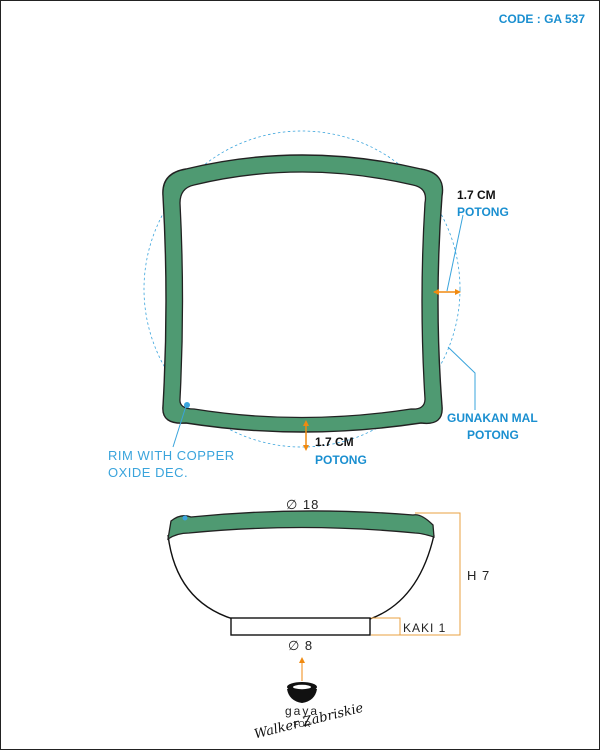  Describe the element at coordinates (341, 460) in the screenshot. I see `bottom-thickness-label: POTONG` at that location.